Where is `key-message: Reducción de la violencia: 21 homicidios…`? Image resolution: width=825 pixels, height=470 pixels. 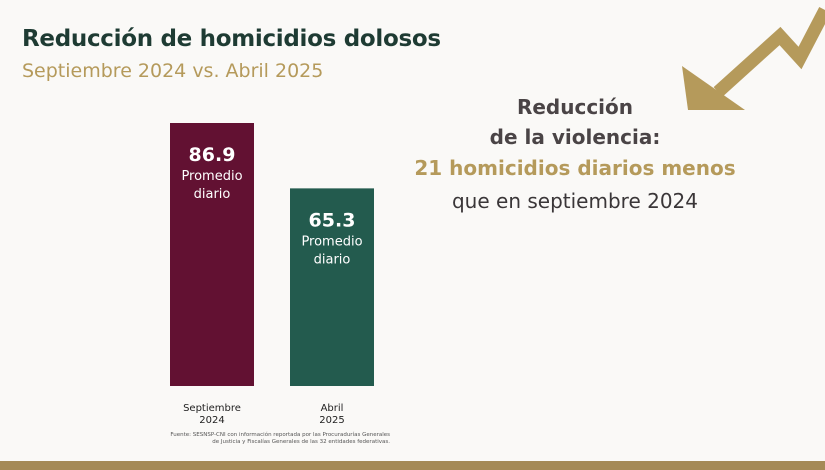 key-message: Reducción de la violencia: 21 homicidios… is located at coordinates (575, 155).